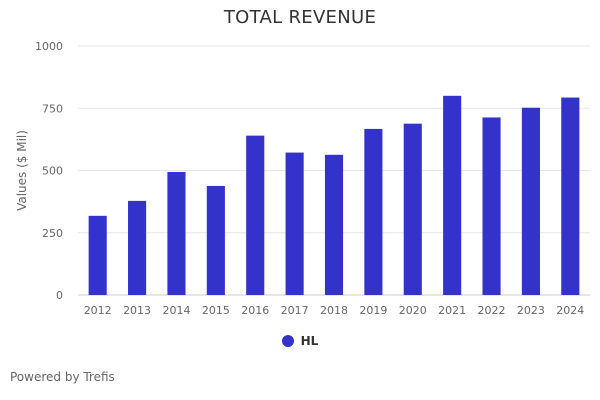 This screenshot has height=400, width=600. What do you see at coordinates (176, 310) in the screenshot?
I see `x-tick-label: 2014` at bounding box center [176, 310].